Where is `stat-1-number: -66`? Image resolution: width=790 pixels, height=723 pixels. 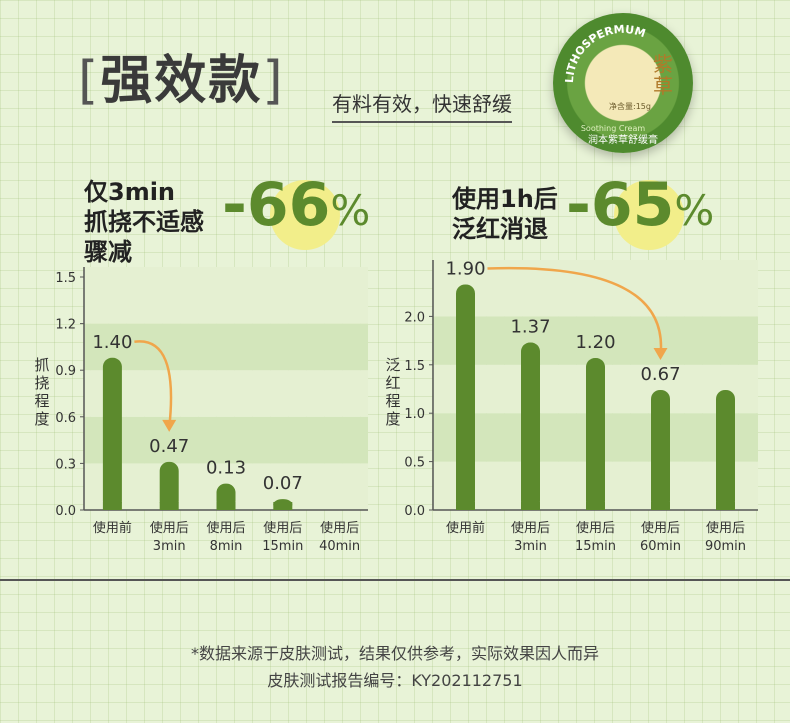
stat-1-number: -66 is located at coordinates (276, 205).